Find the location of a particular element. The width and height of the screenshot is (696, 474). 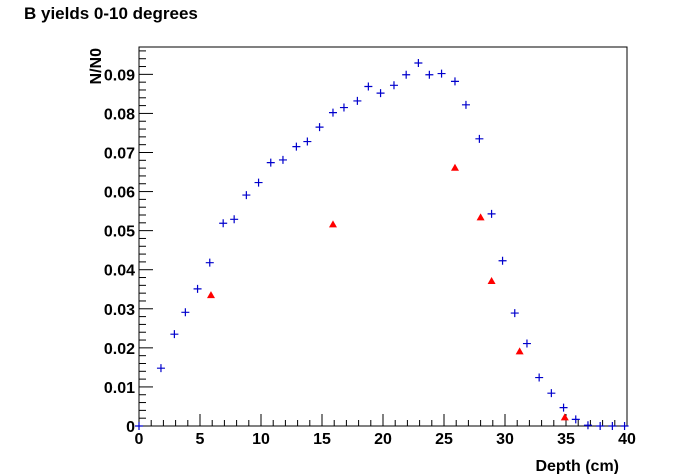

y-tick-label: 0.05 is located at coordinates (119, 232).